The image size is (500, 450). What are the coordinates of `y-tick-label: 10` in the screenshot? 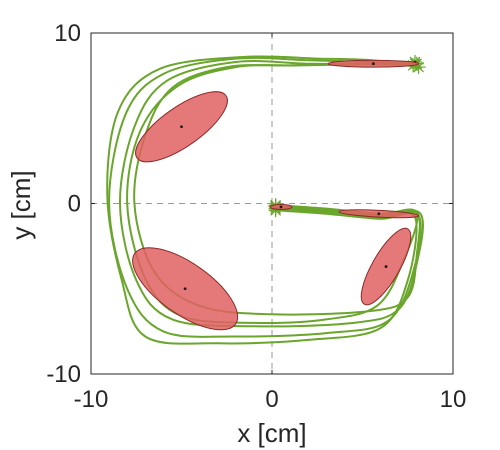 It's located at (67, 33).